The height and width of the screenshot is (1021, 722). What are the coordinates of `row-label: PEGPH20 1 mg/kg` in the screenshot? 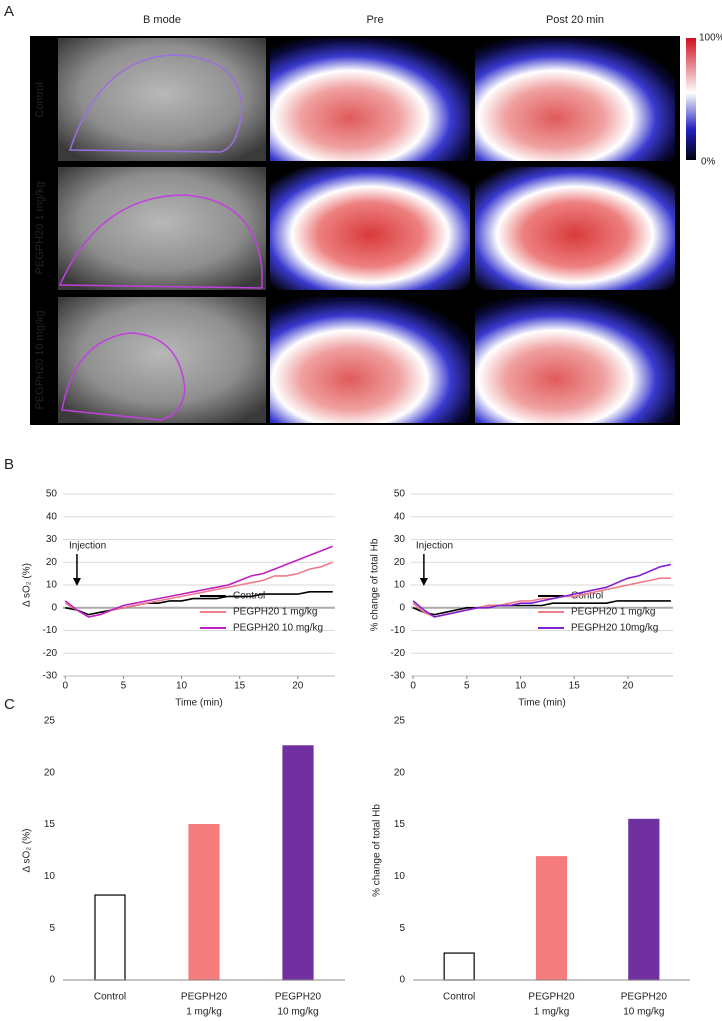 It's located at (40, 228).